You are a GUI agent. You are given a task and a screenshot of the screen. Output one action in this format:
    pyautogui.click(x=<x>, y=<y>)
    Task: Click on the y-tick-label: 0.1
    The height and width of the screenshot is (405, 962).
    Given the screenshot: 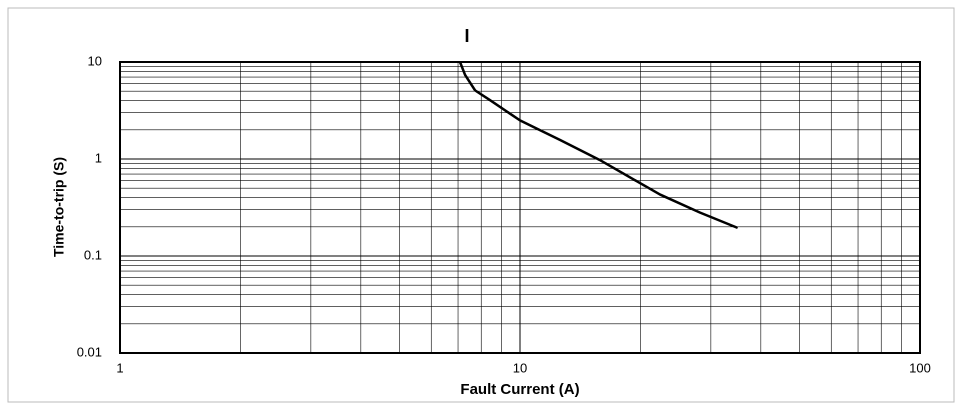 What is the action you would take?
    pyautogui.click(x=93, y=254)
    